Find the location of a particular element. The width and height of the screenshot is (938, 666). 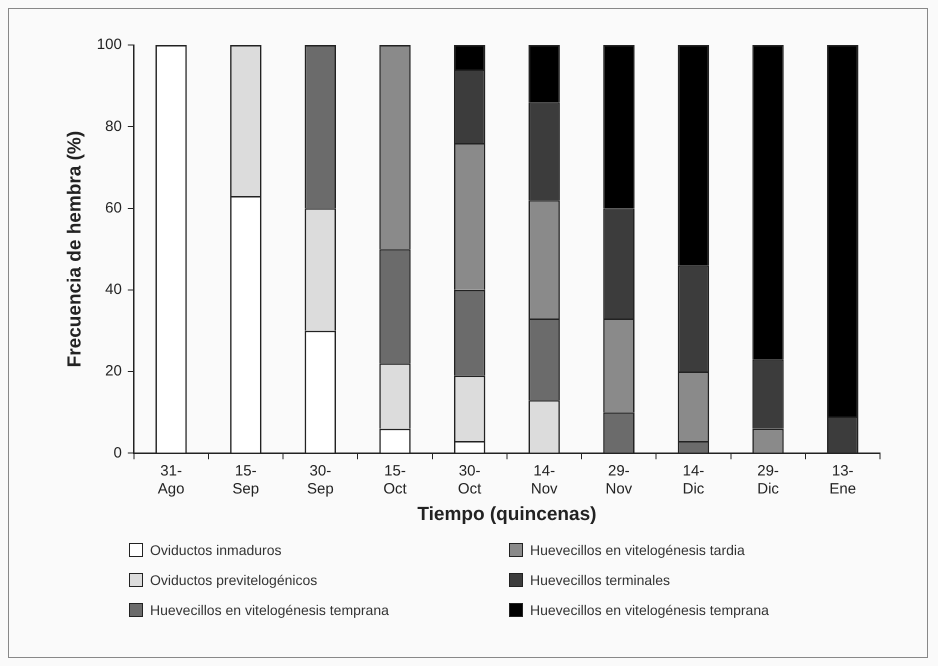

legend-label: Huevecillos terminales is located at coordinates (600, 580).